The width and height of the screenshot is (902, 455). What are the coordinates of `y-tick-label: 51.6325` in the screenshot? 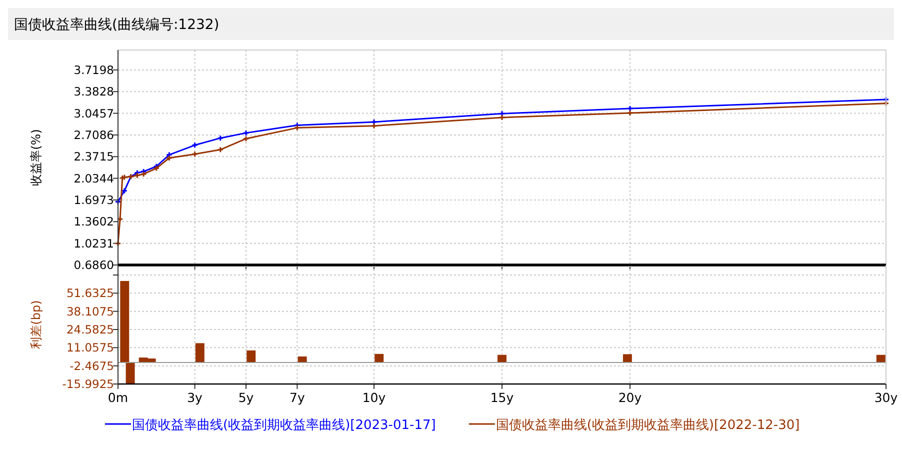 It's located at (90, 293).